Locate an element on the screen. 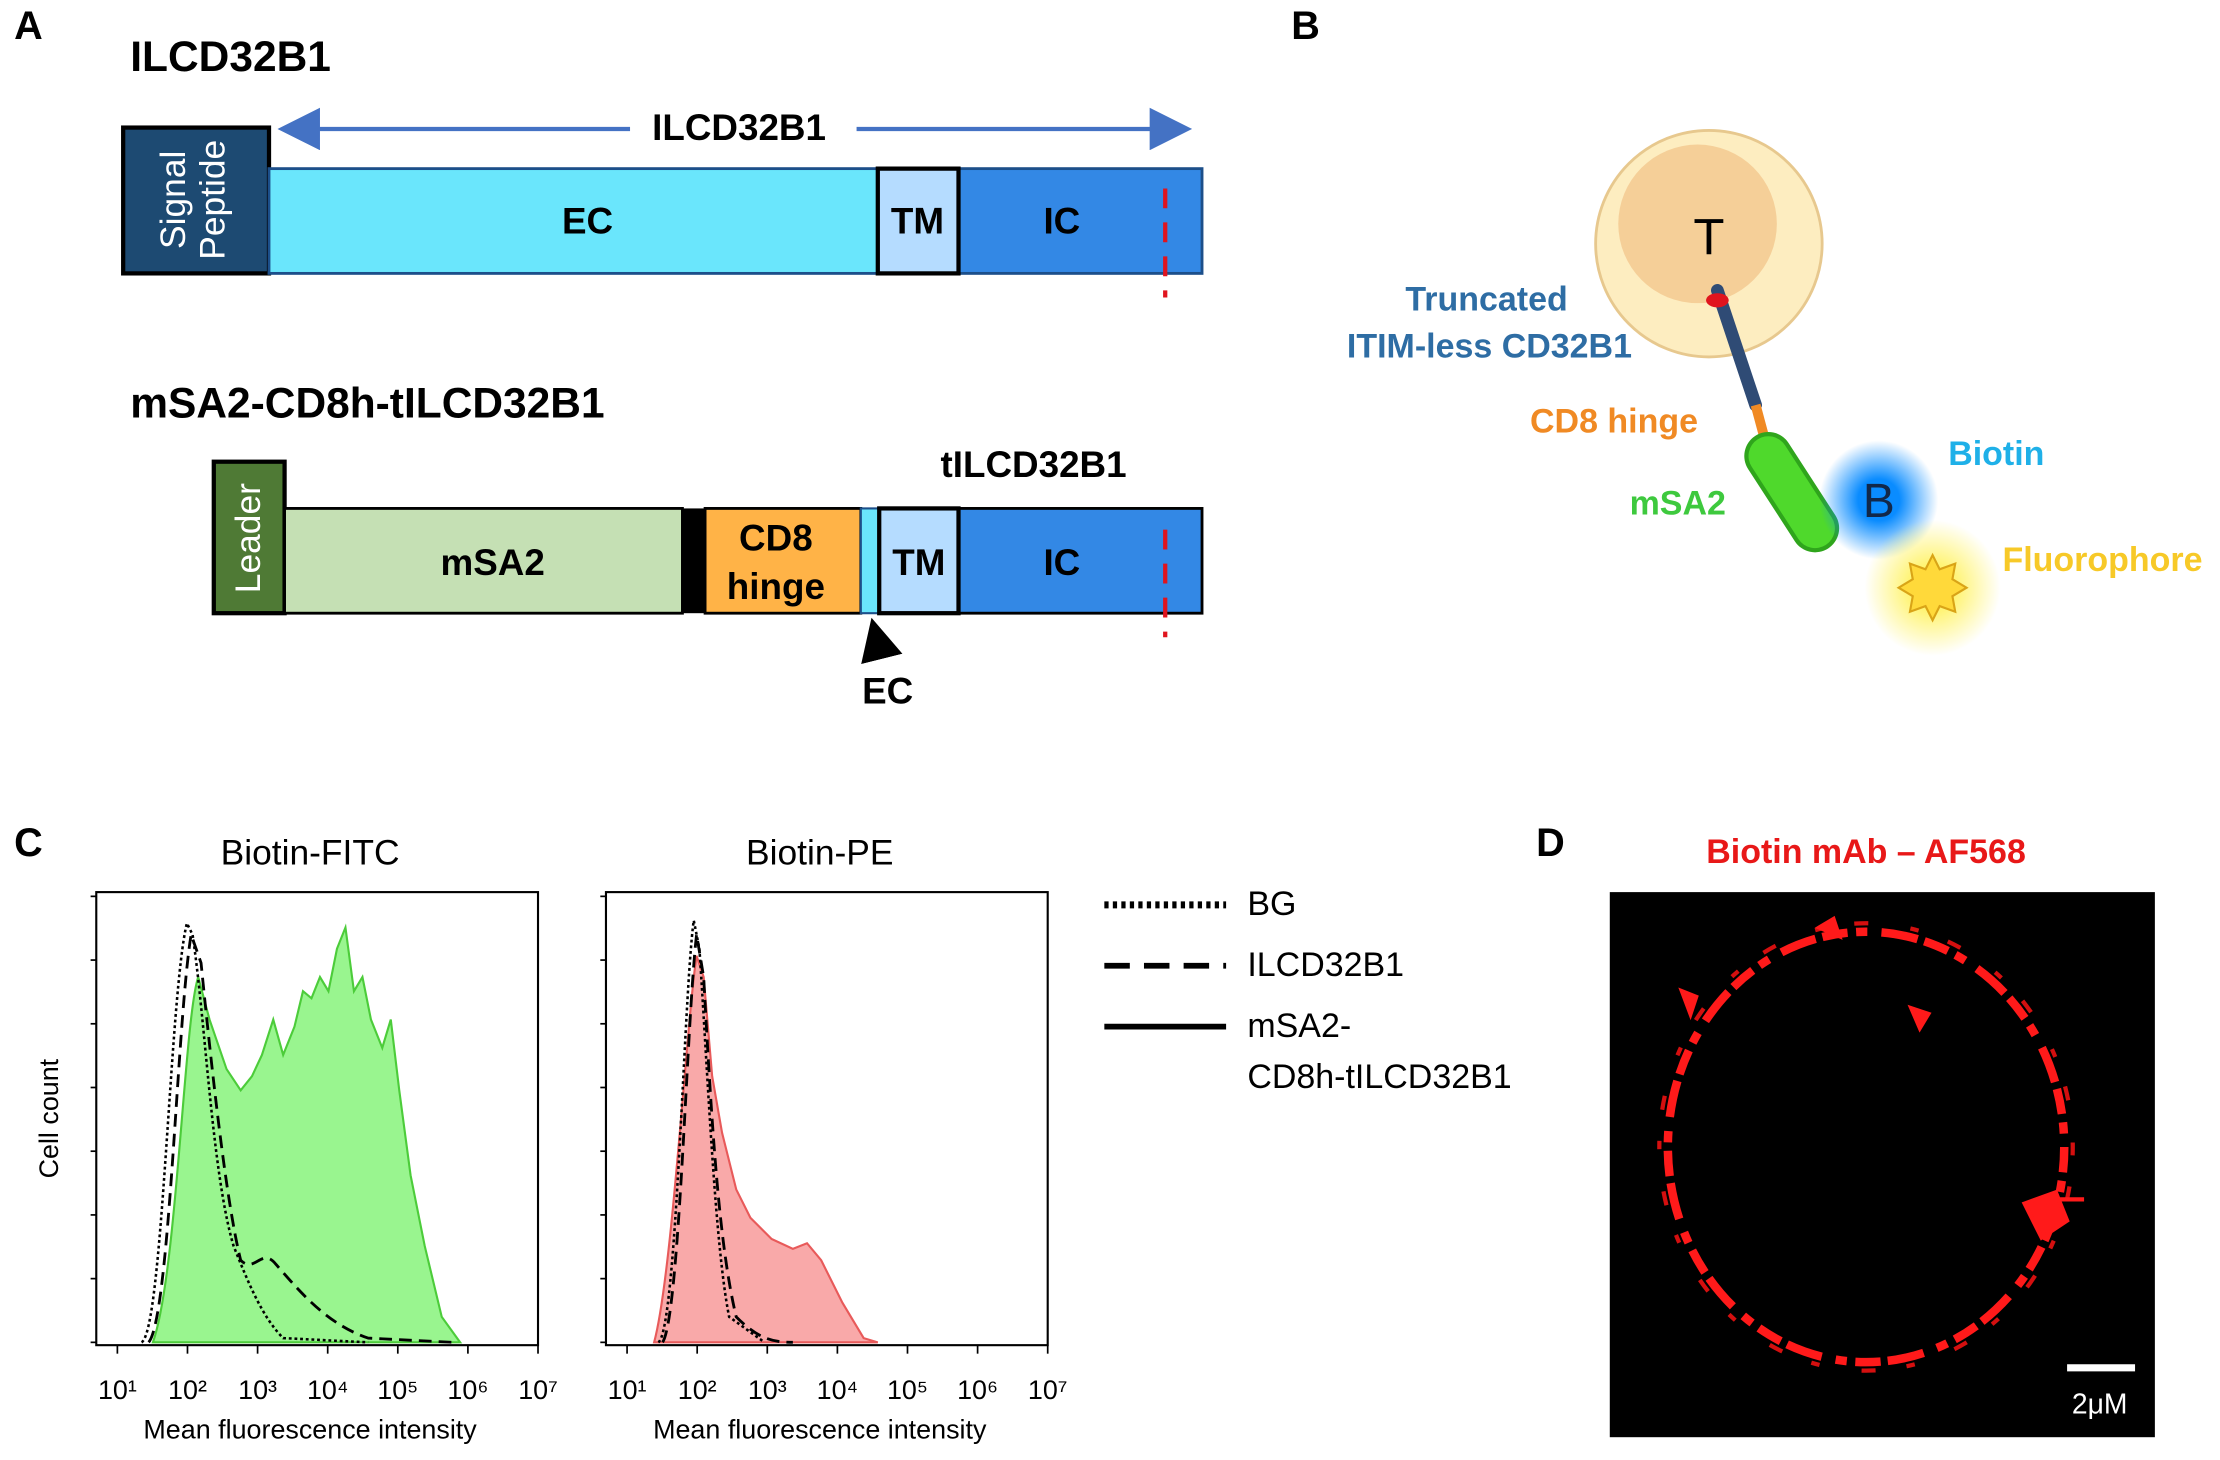  label: ITIM-less CD32B1 is located at coordinates (1489, 346).